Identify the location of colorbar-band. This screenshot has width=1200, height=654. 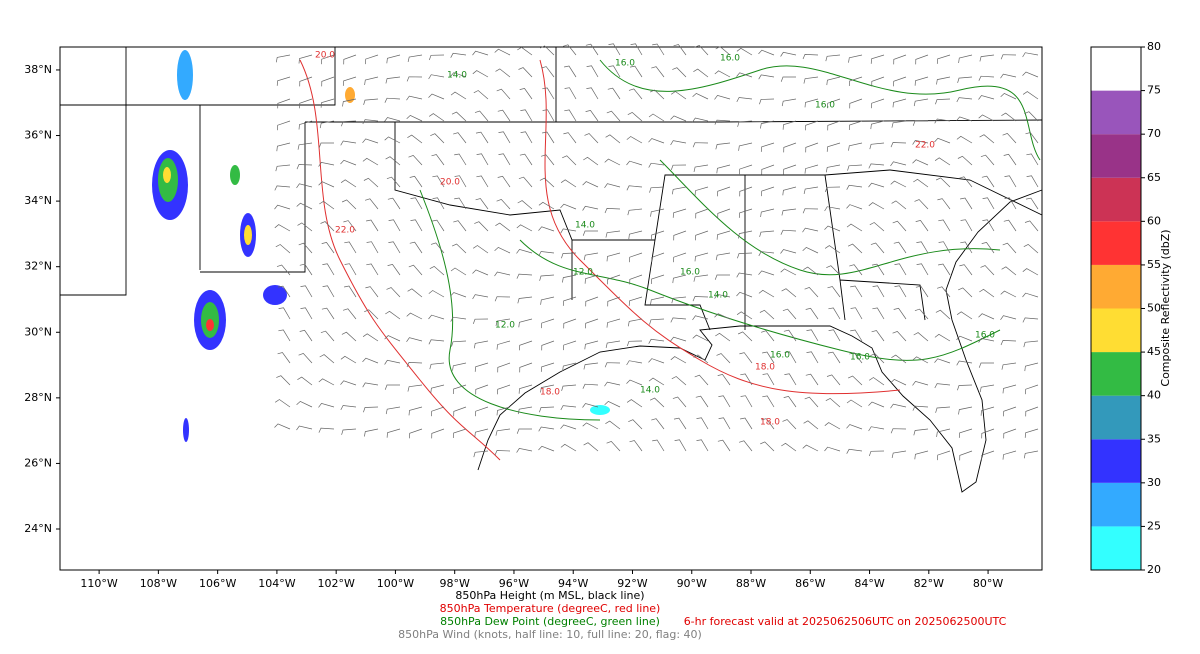
(1116, 417).